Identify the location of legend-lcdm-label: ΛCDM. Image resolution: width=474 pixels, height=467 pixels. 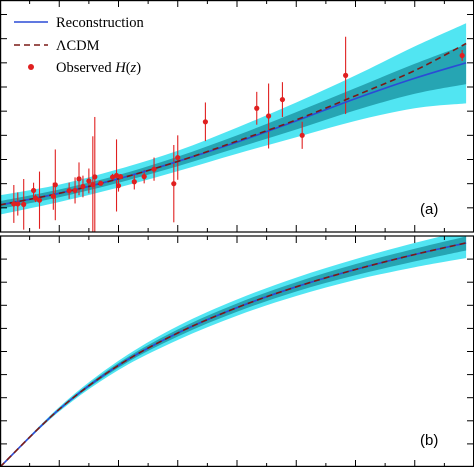
(78, 46).